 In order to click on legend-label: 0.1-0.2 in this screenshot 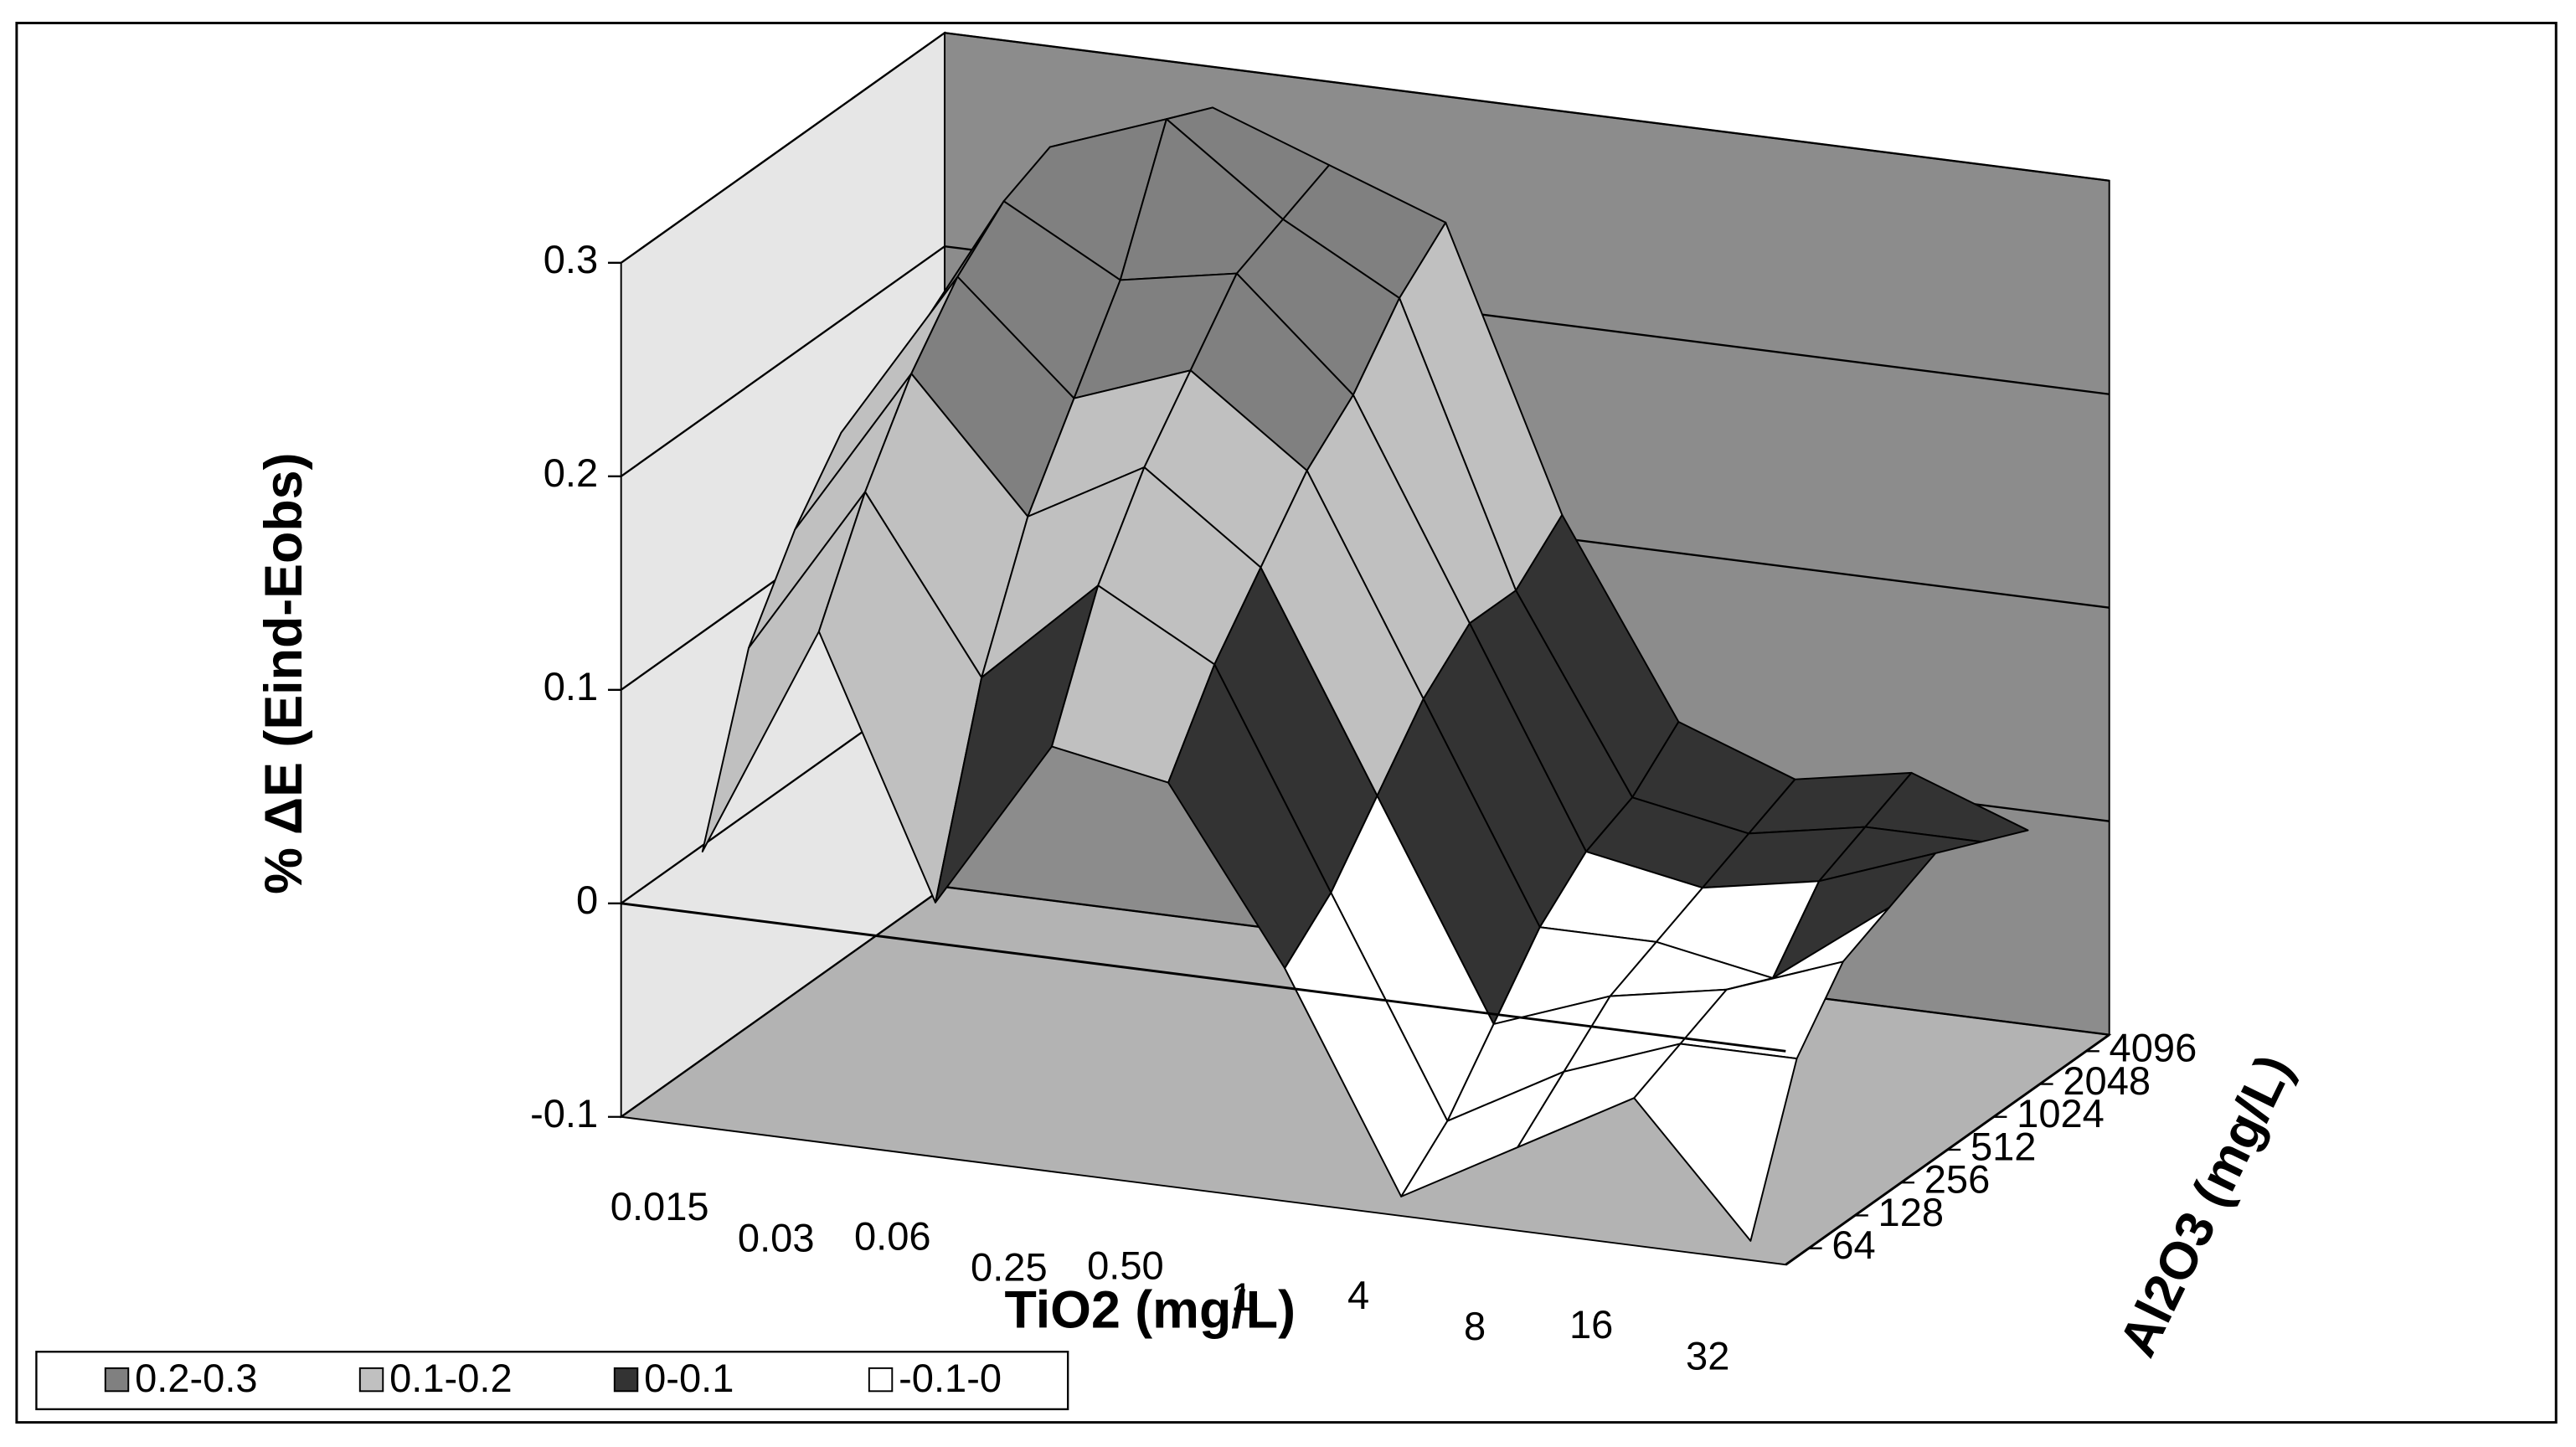, I will do `click(451, 1378)`.